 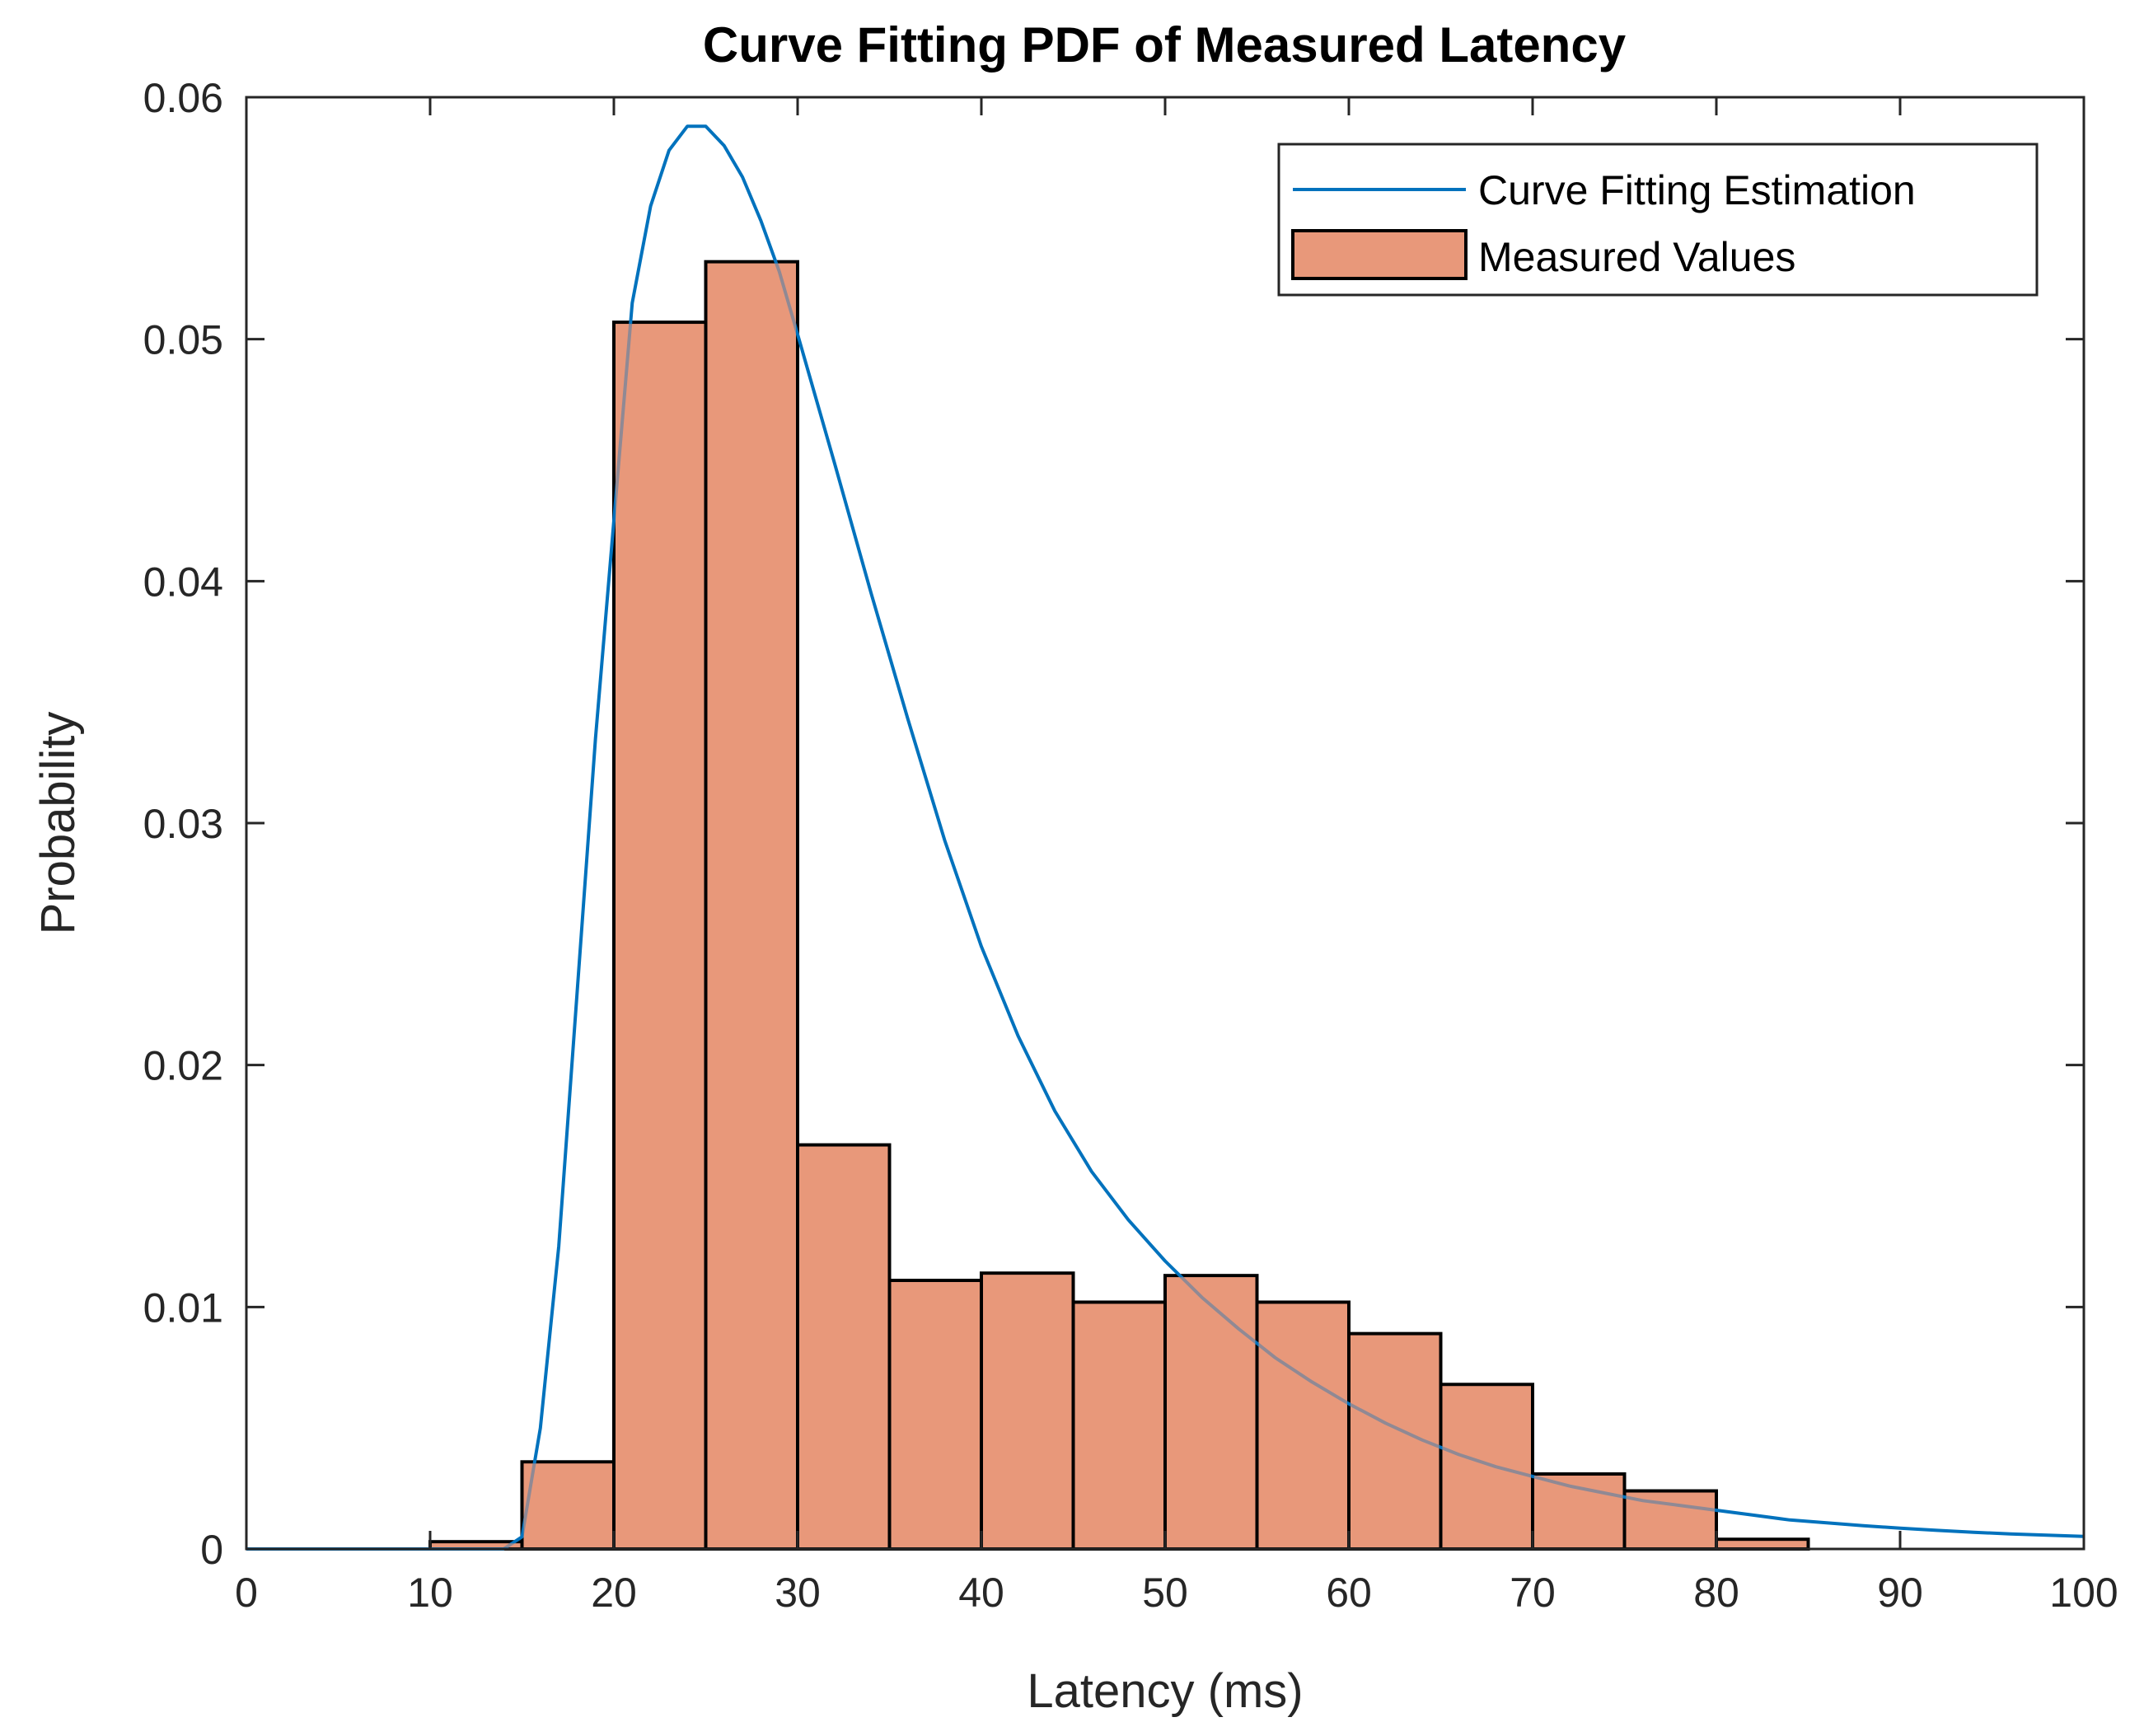 What do you see at coordinates (1900, 1593) in the screenshot?
I see `x-tick-label: 90` at bounding box center [1900, 1593].